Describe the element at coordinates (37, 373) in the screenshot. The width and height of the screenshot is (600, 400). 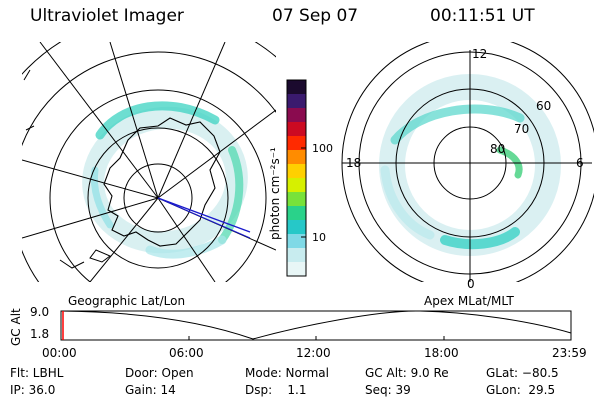
I see `filter-value: Flt: LBHL` at that location.